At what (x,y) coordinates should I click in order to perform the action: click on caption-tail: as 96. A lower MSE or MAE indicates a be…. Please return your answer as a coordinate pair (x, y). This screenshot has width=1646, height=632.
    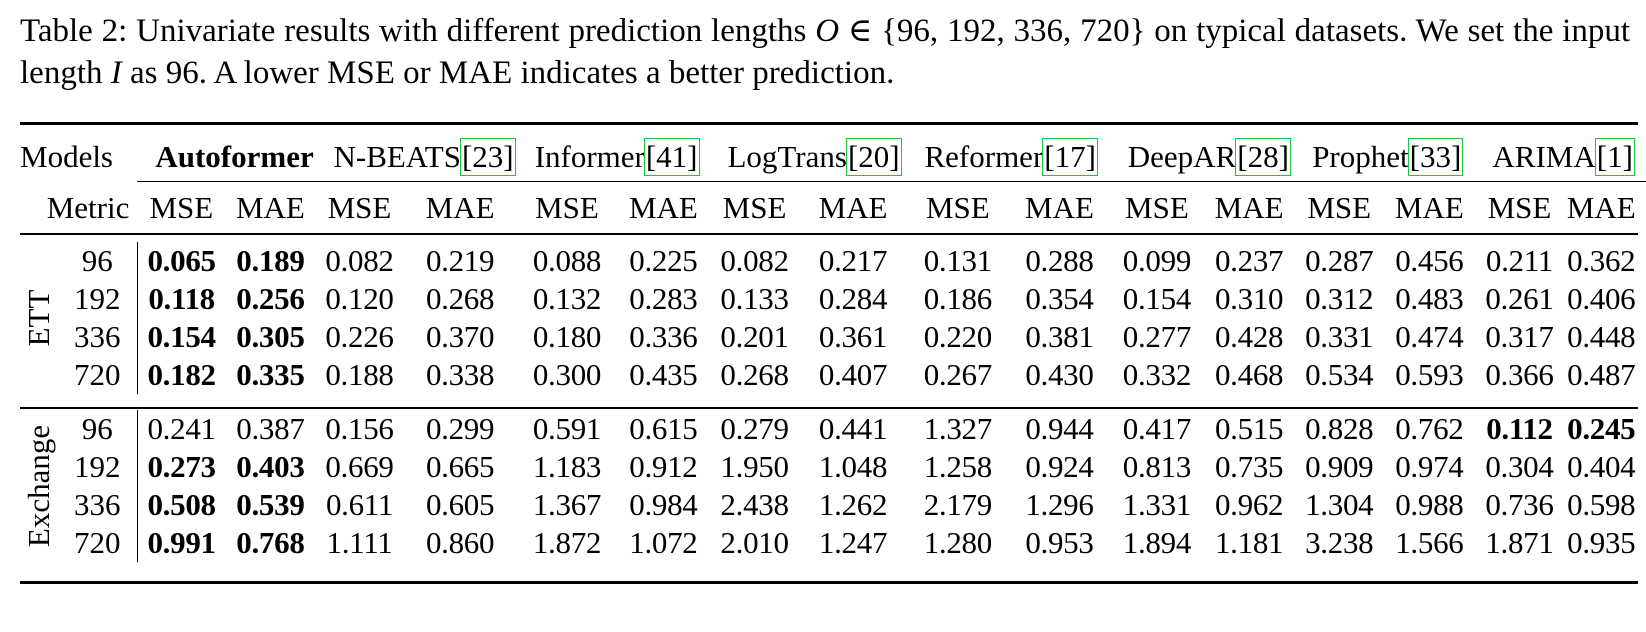
    Looking at the image, I should click on (508, 73).